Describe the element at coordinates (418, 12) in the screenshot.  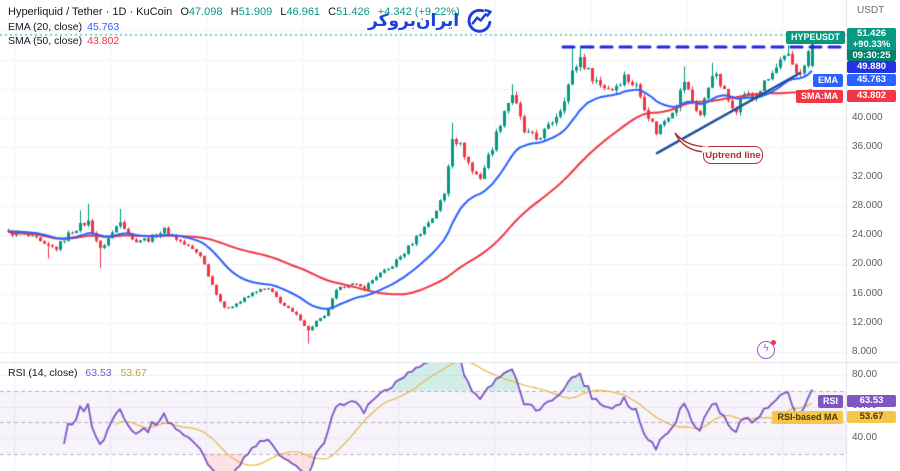
I see `change-value: +4.342 (+9.22%)` at that location.